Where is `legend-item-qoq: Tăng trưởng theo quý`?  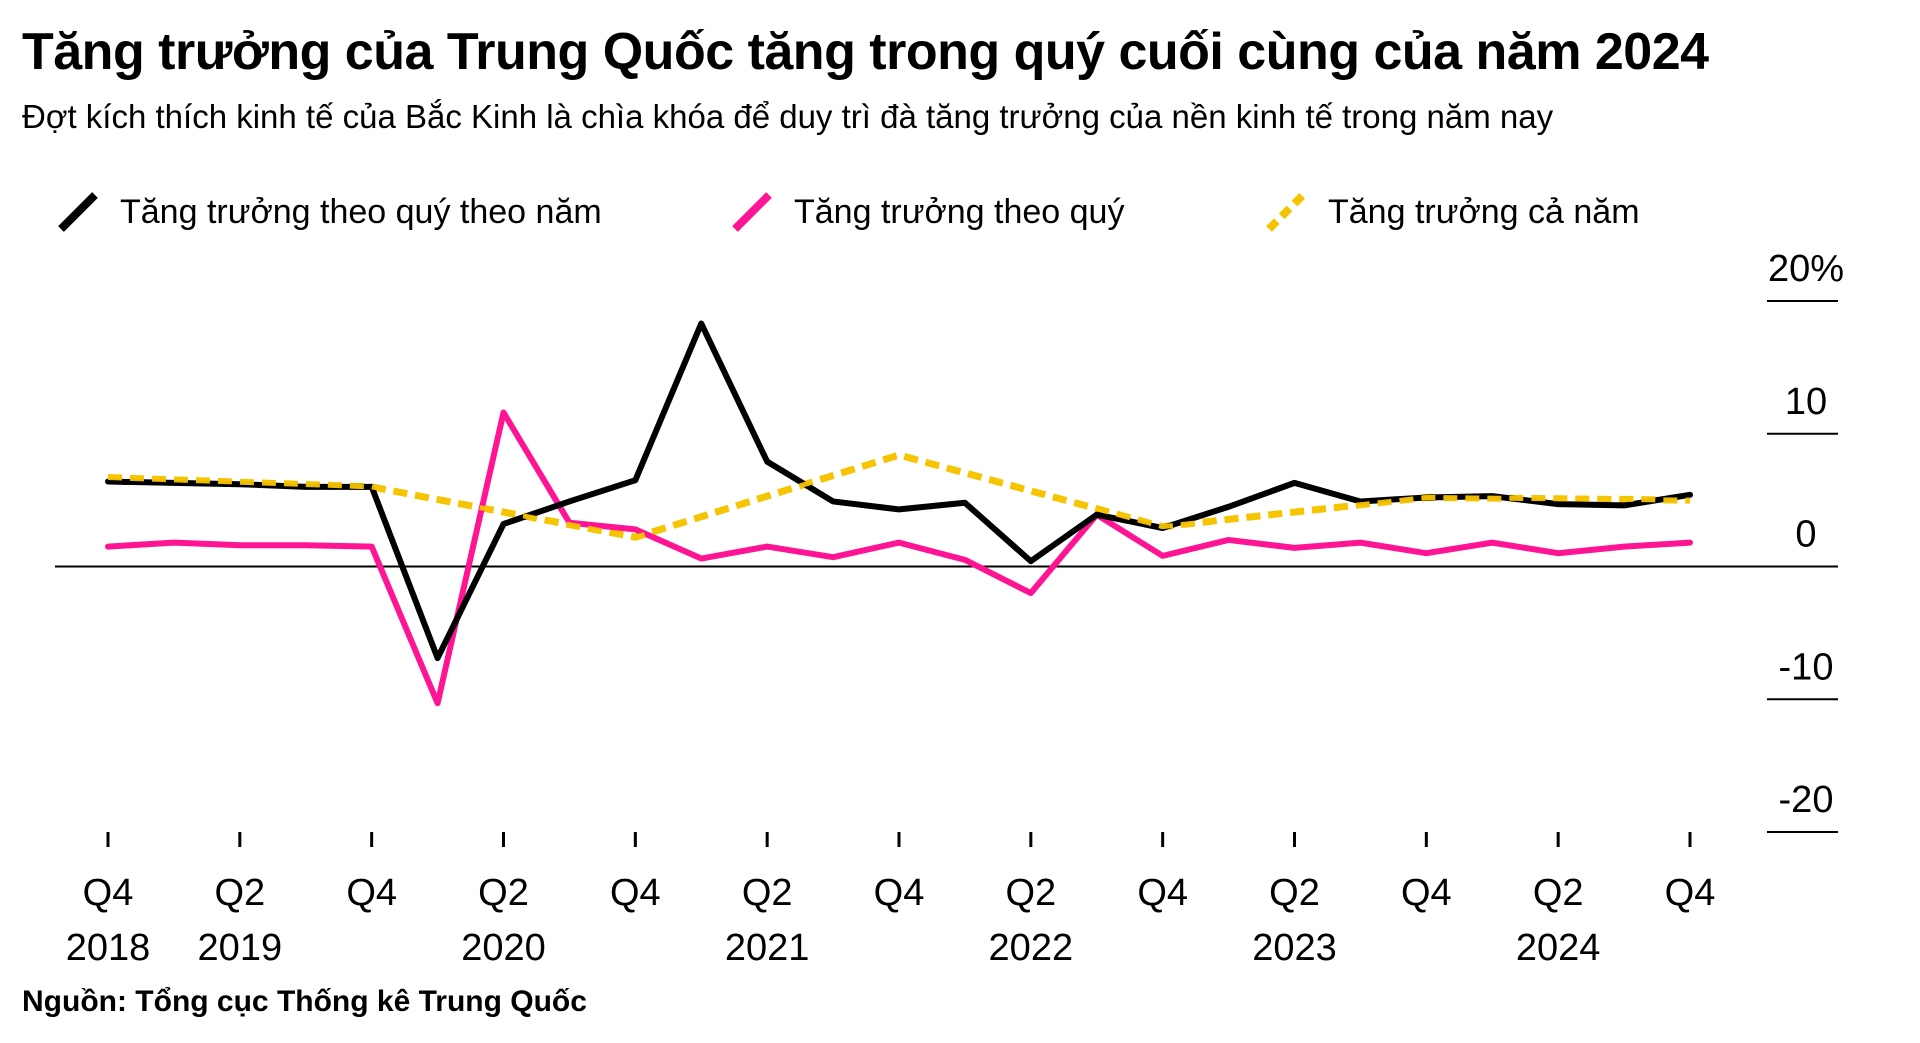
legend-item-qoq: Tăng trưởng theo quý is located at coordinates (927, 212).